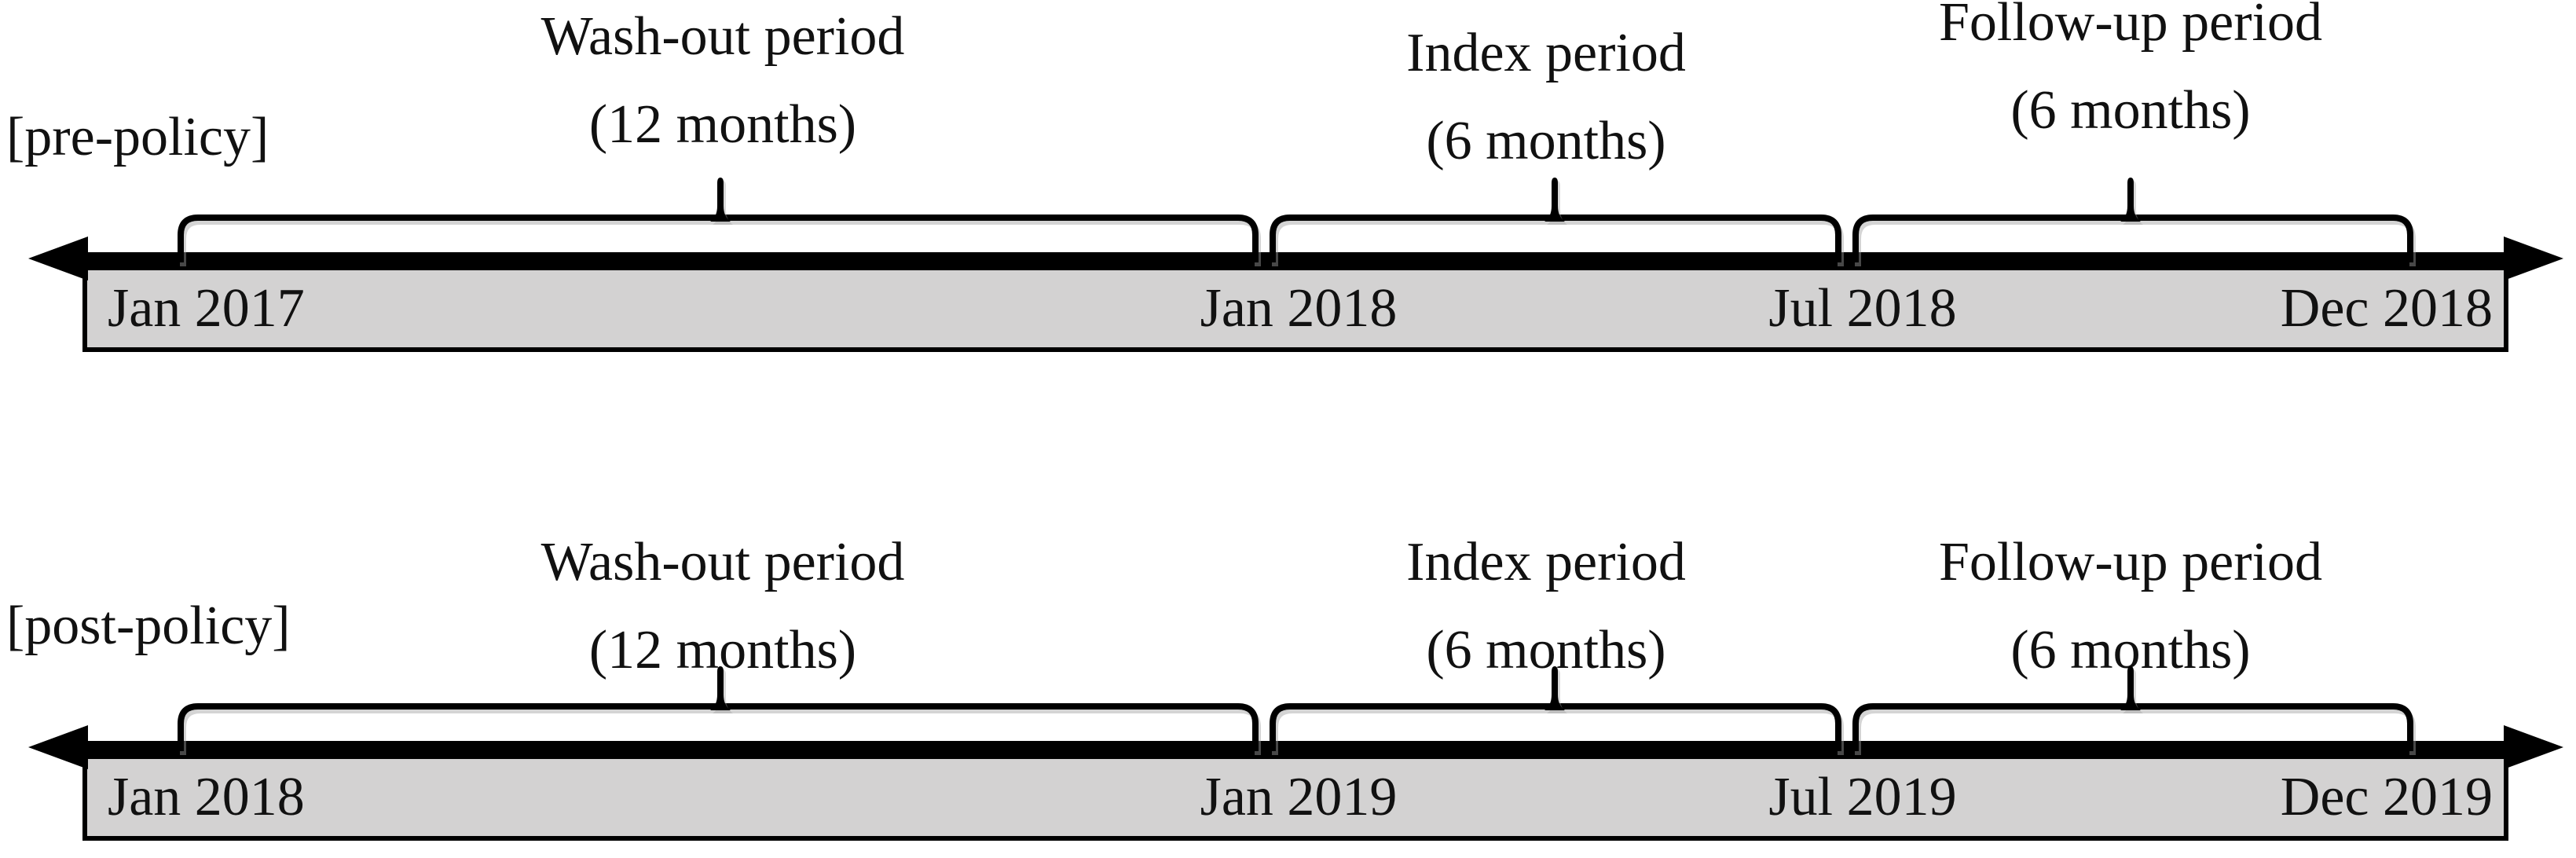 Image resolution: width=2576 pixels, height=858 pixels. I want to click on date-label: Jul 2019, so click(1862, 797).